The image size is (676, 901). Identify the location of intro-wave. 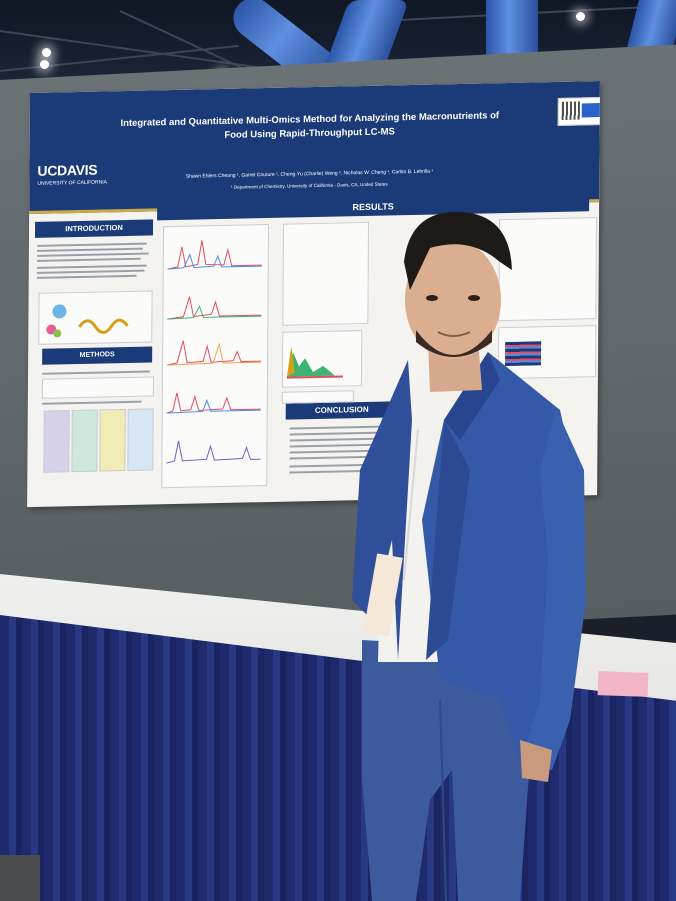
(103, 326).